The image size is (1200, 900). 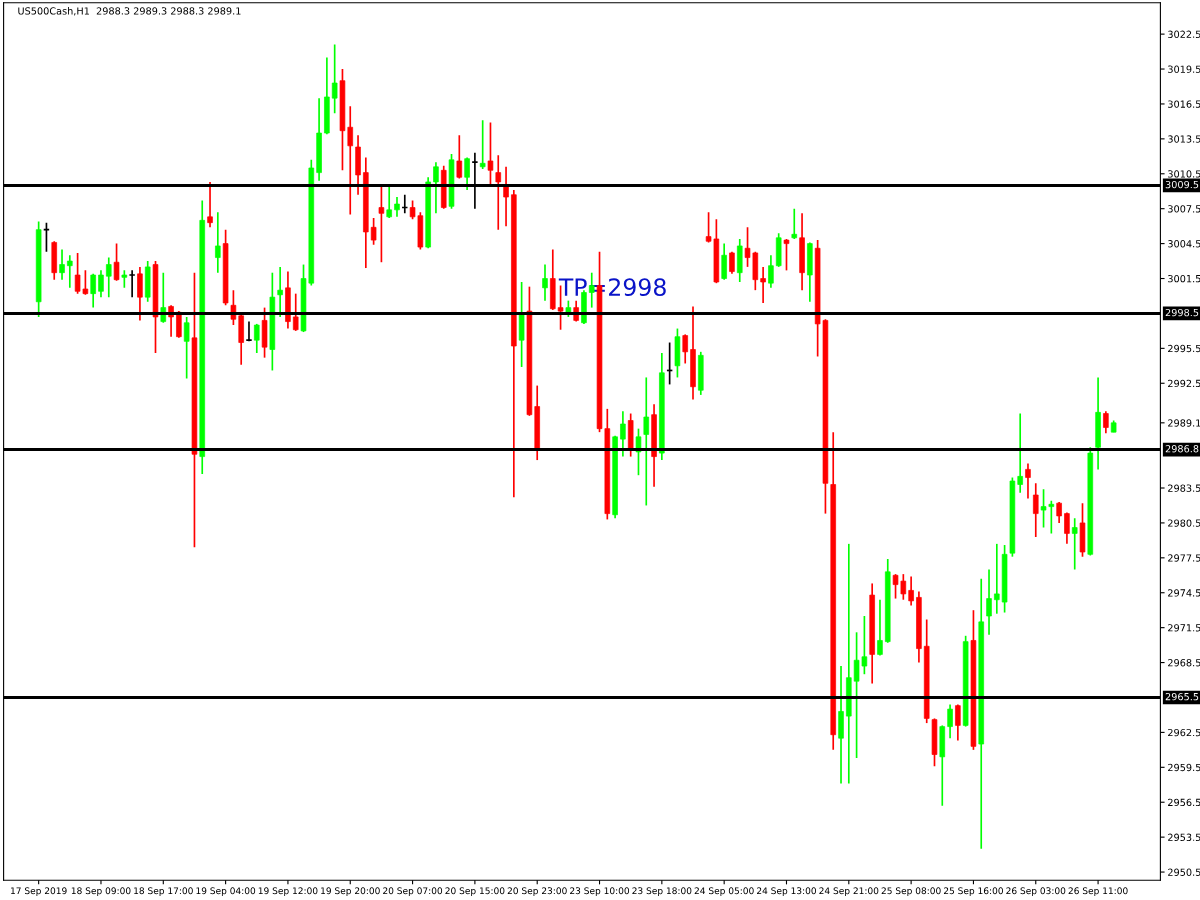 I want to click on y-tick-label: 2953.5, so click(x=1184, y=837).